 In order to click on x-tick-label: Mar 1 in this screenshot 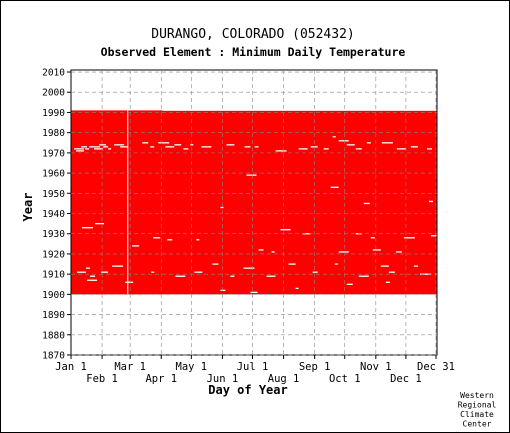, I will do `click(130, 367)`.